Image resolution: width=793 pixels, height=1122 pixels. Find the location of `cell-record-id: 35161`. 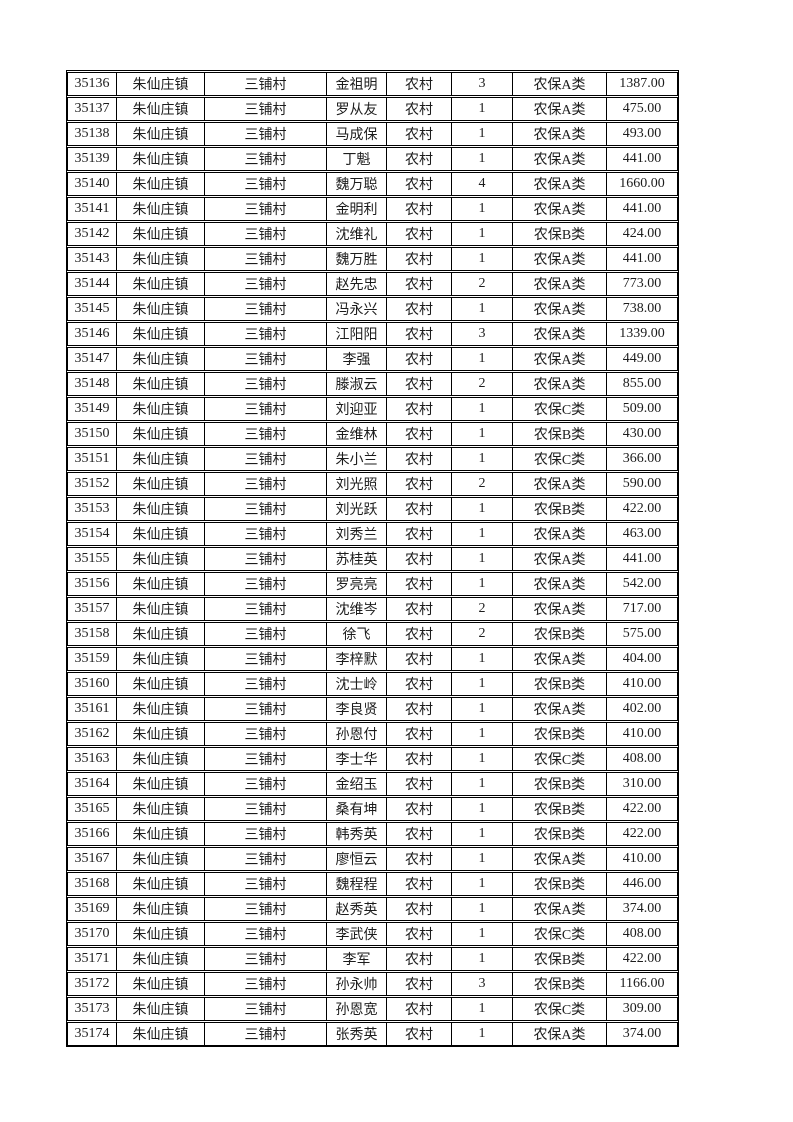

cell-record-id: 35161 is located at coordinates (92, 708).